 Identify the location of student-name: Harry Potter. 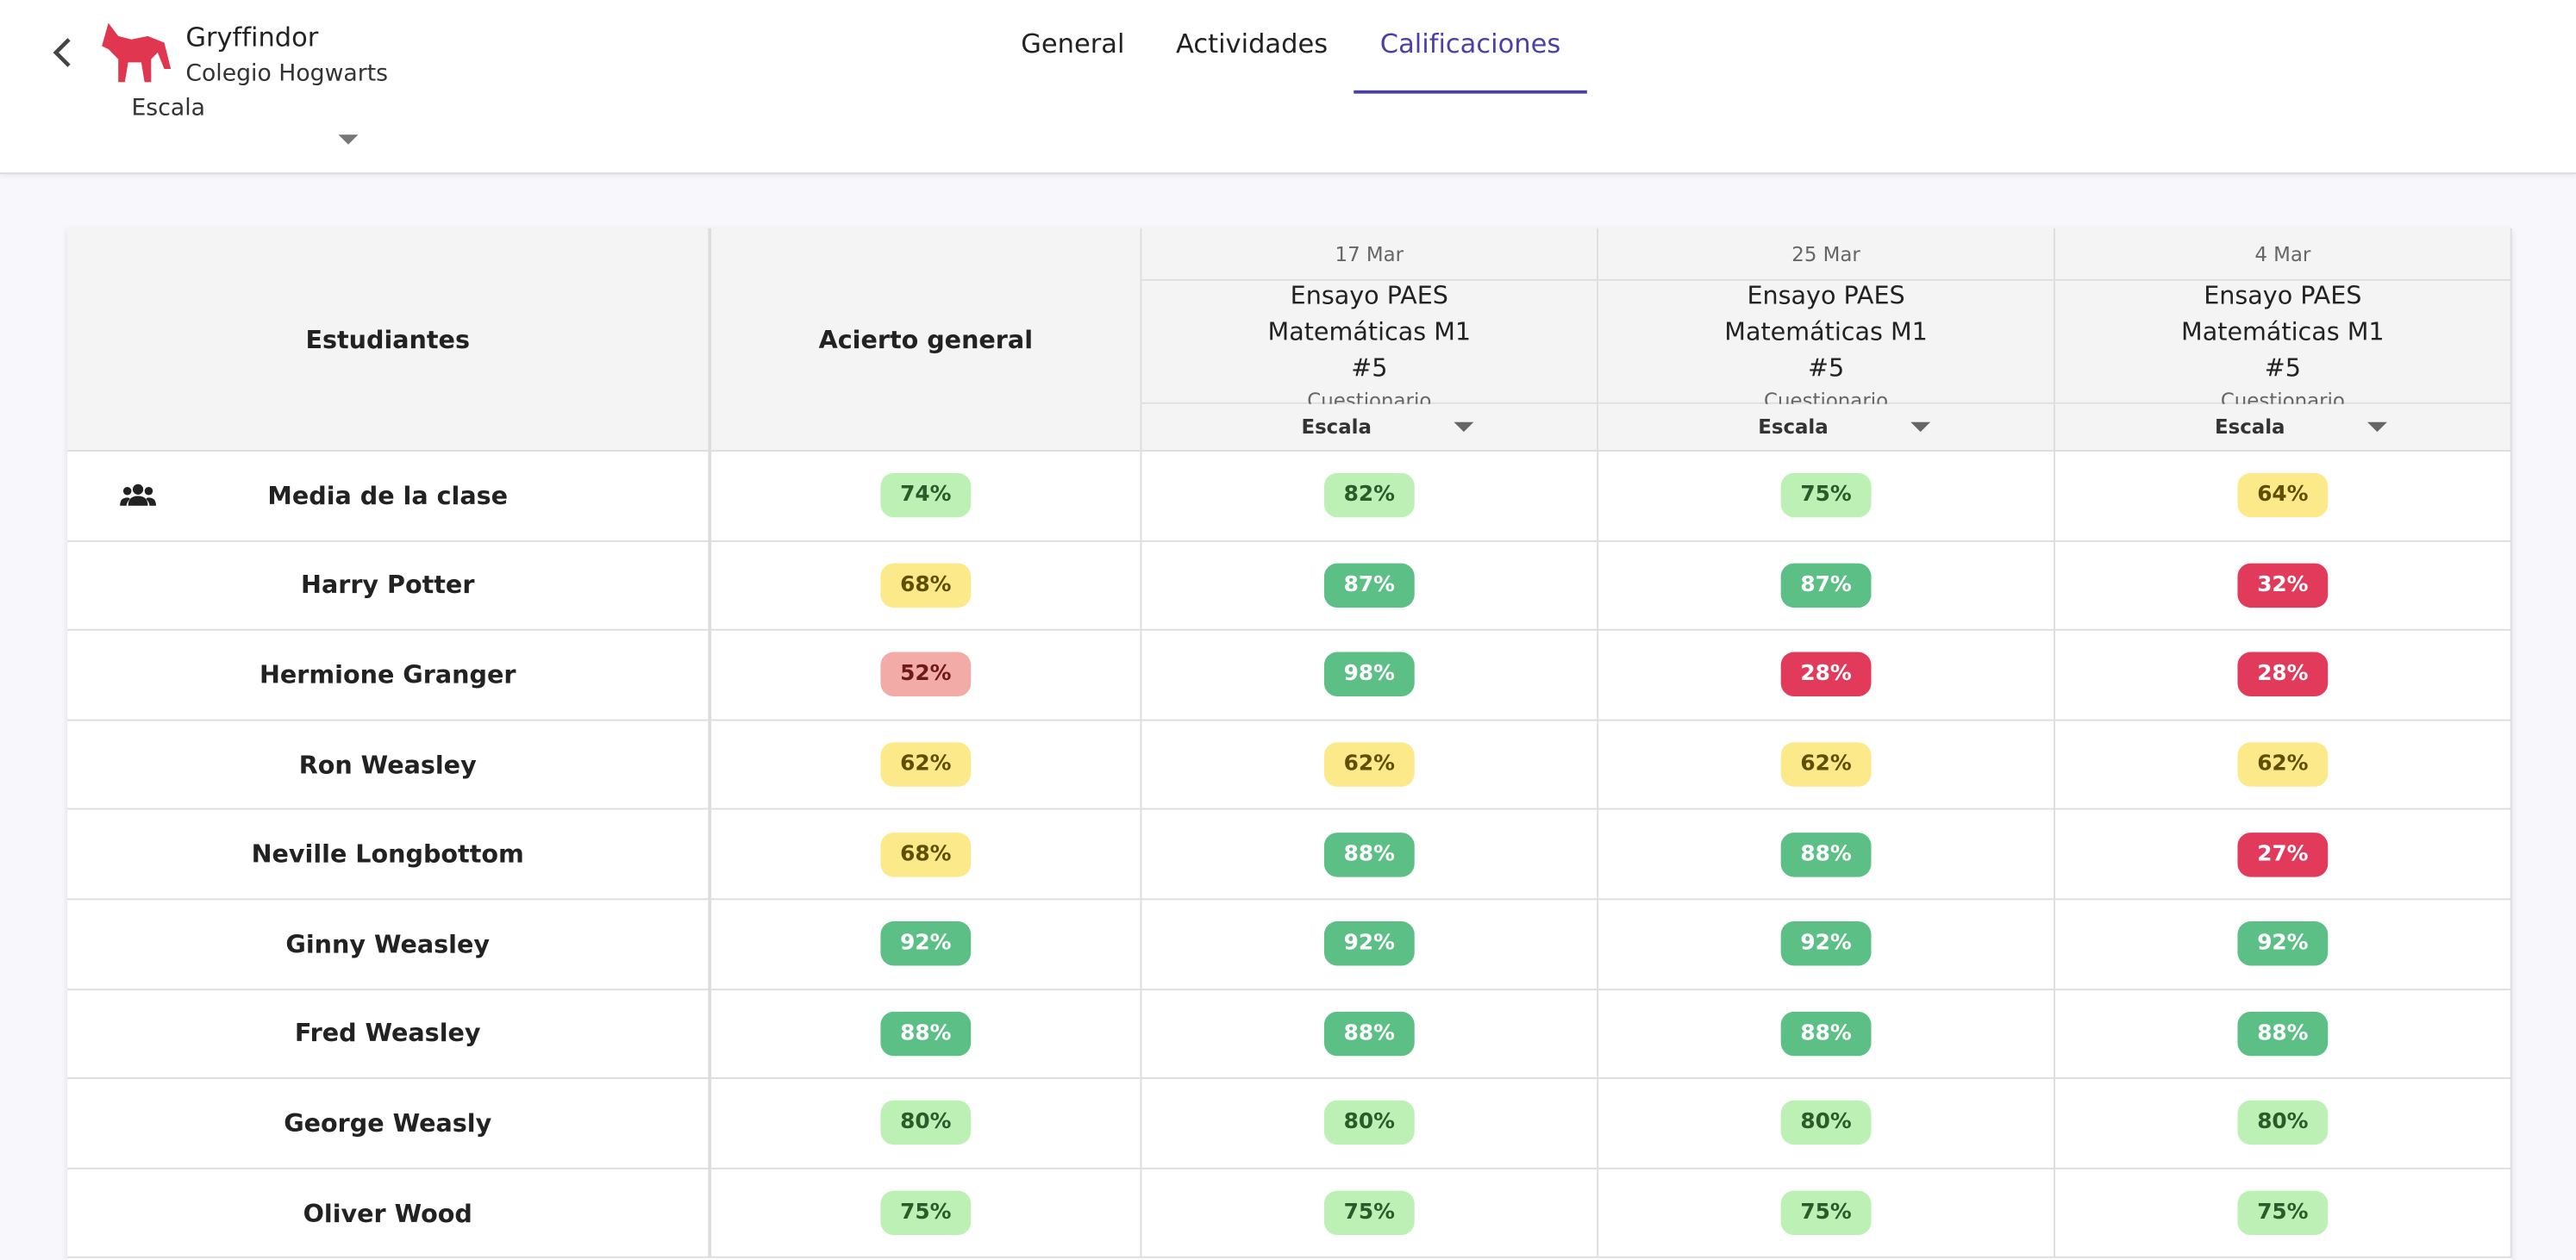
(388, 585).